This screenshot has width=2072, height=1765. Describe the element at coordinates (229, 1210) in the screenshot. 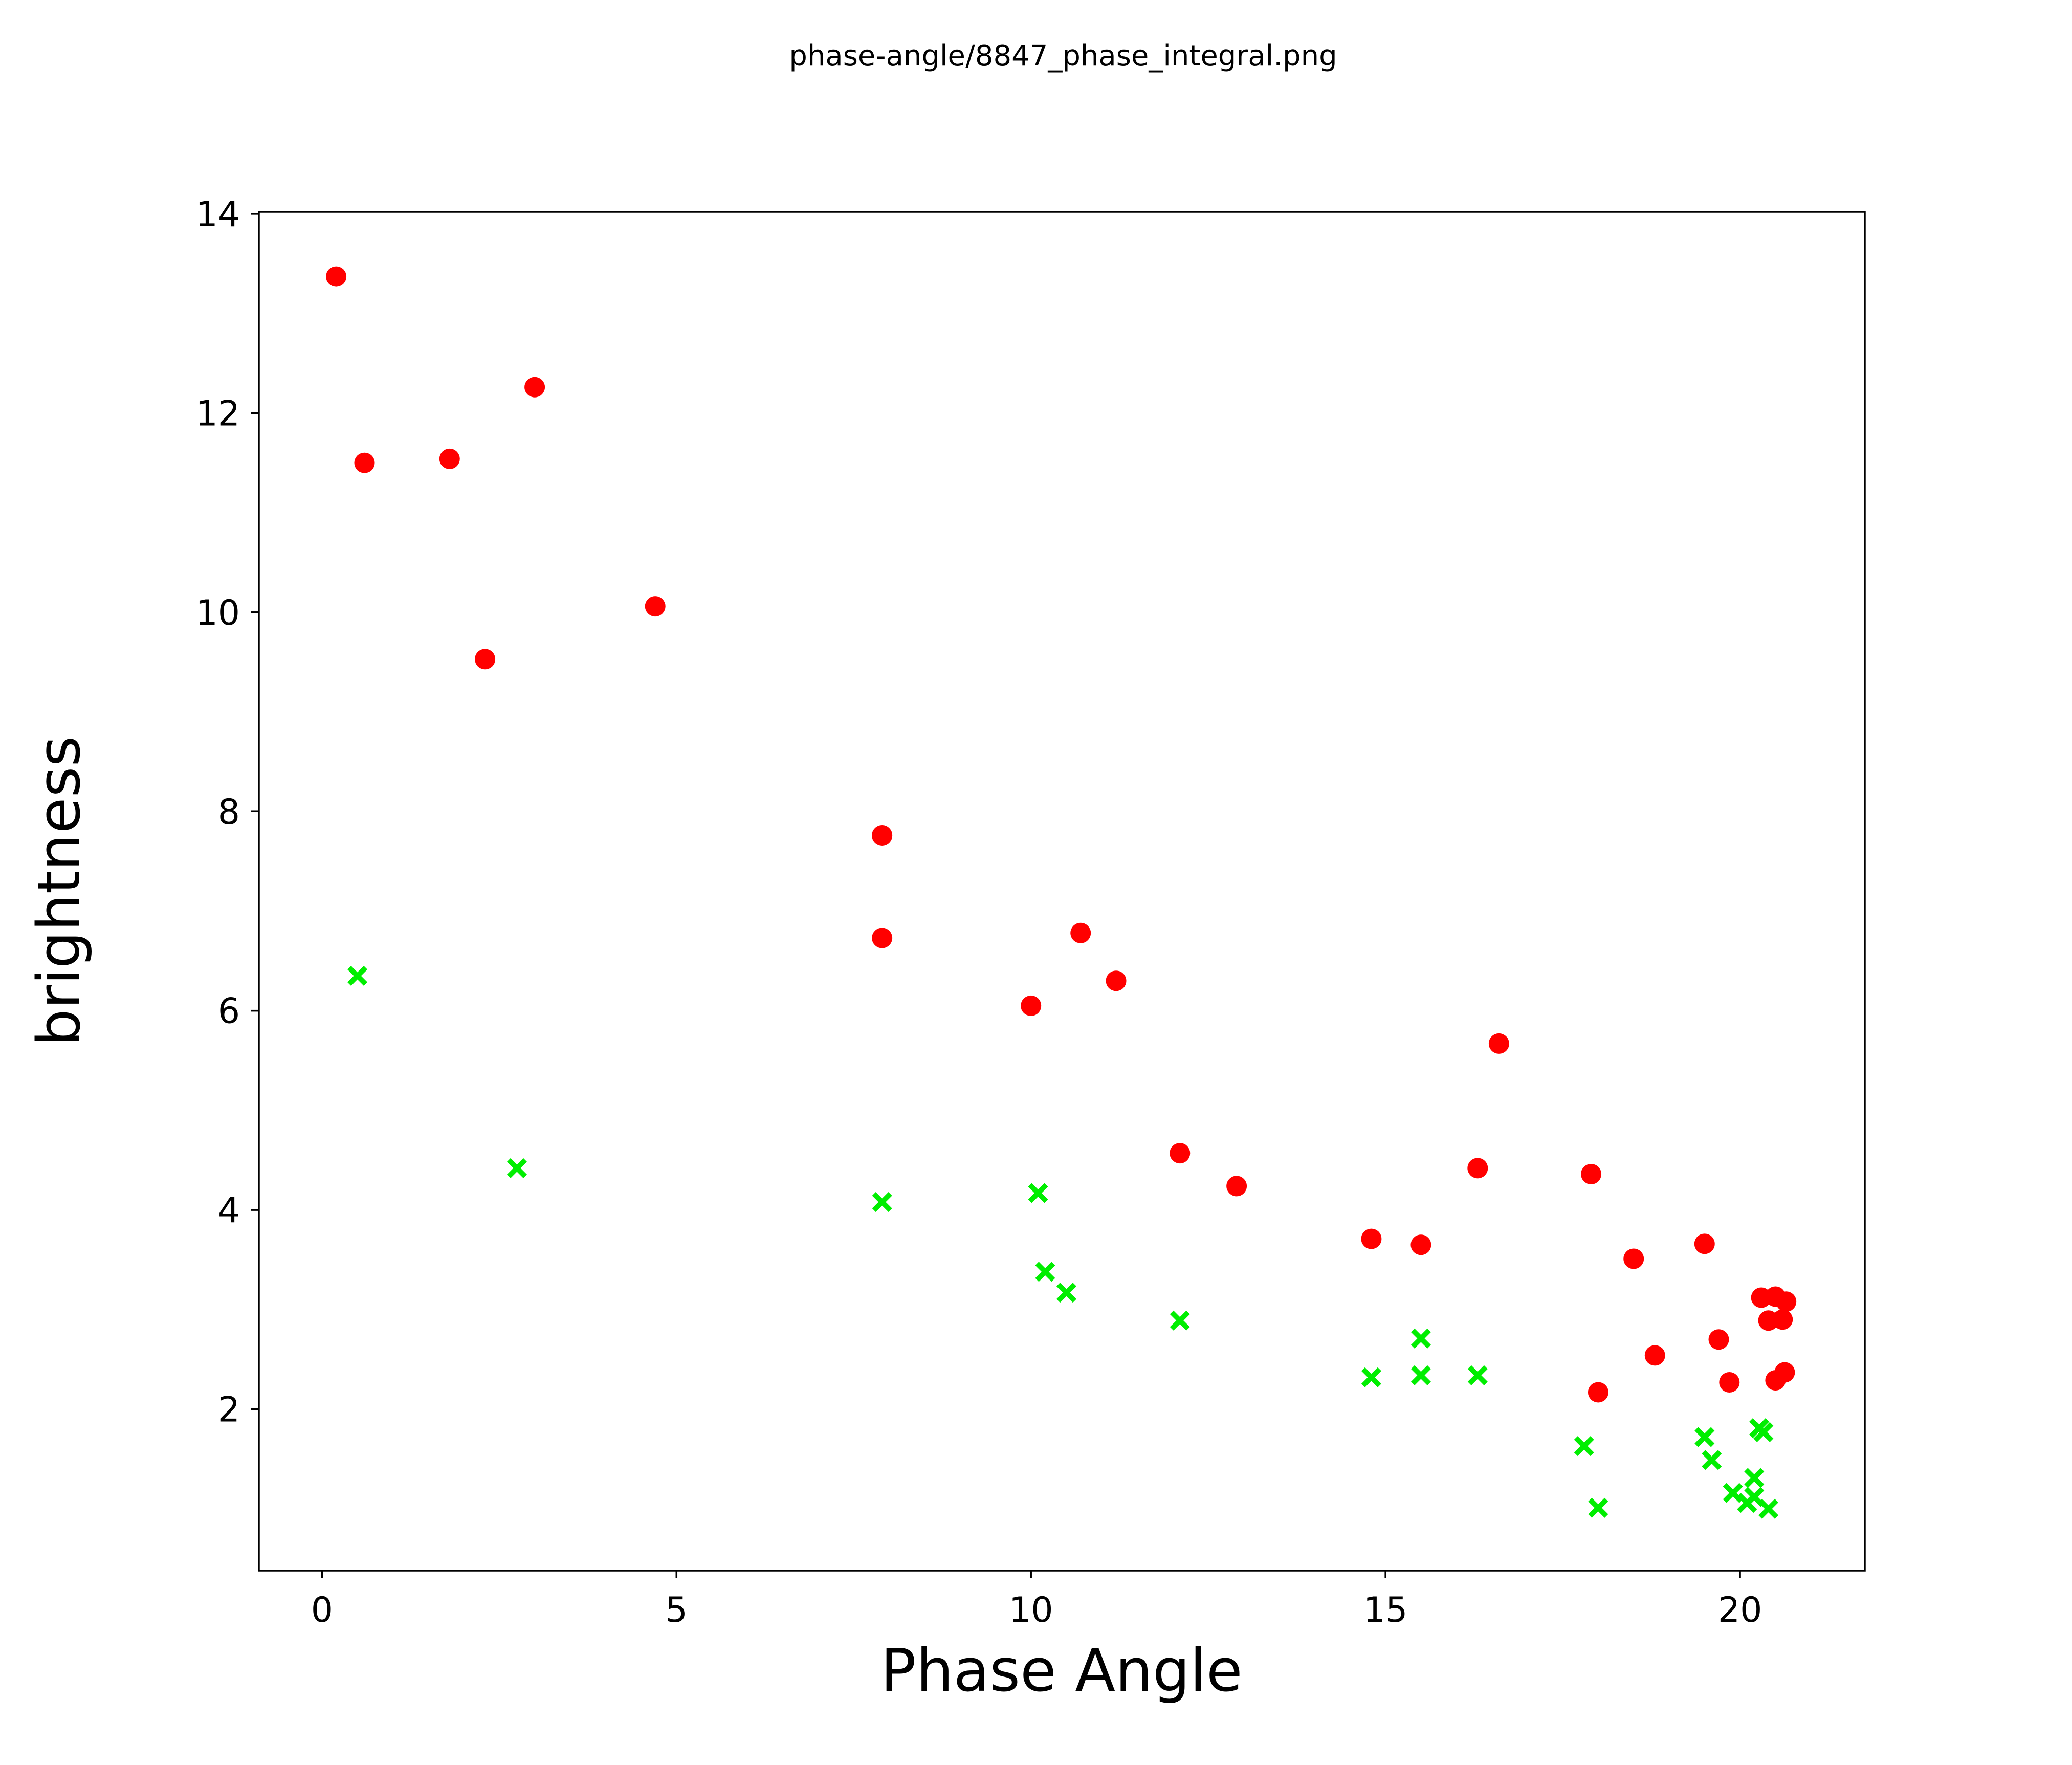

I see `y-tick-label: 4` at that location.